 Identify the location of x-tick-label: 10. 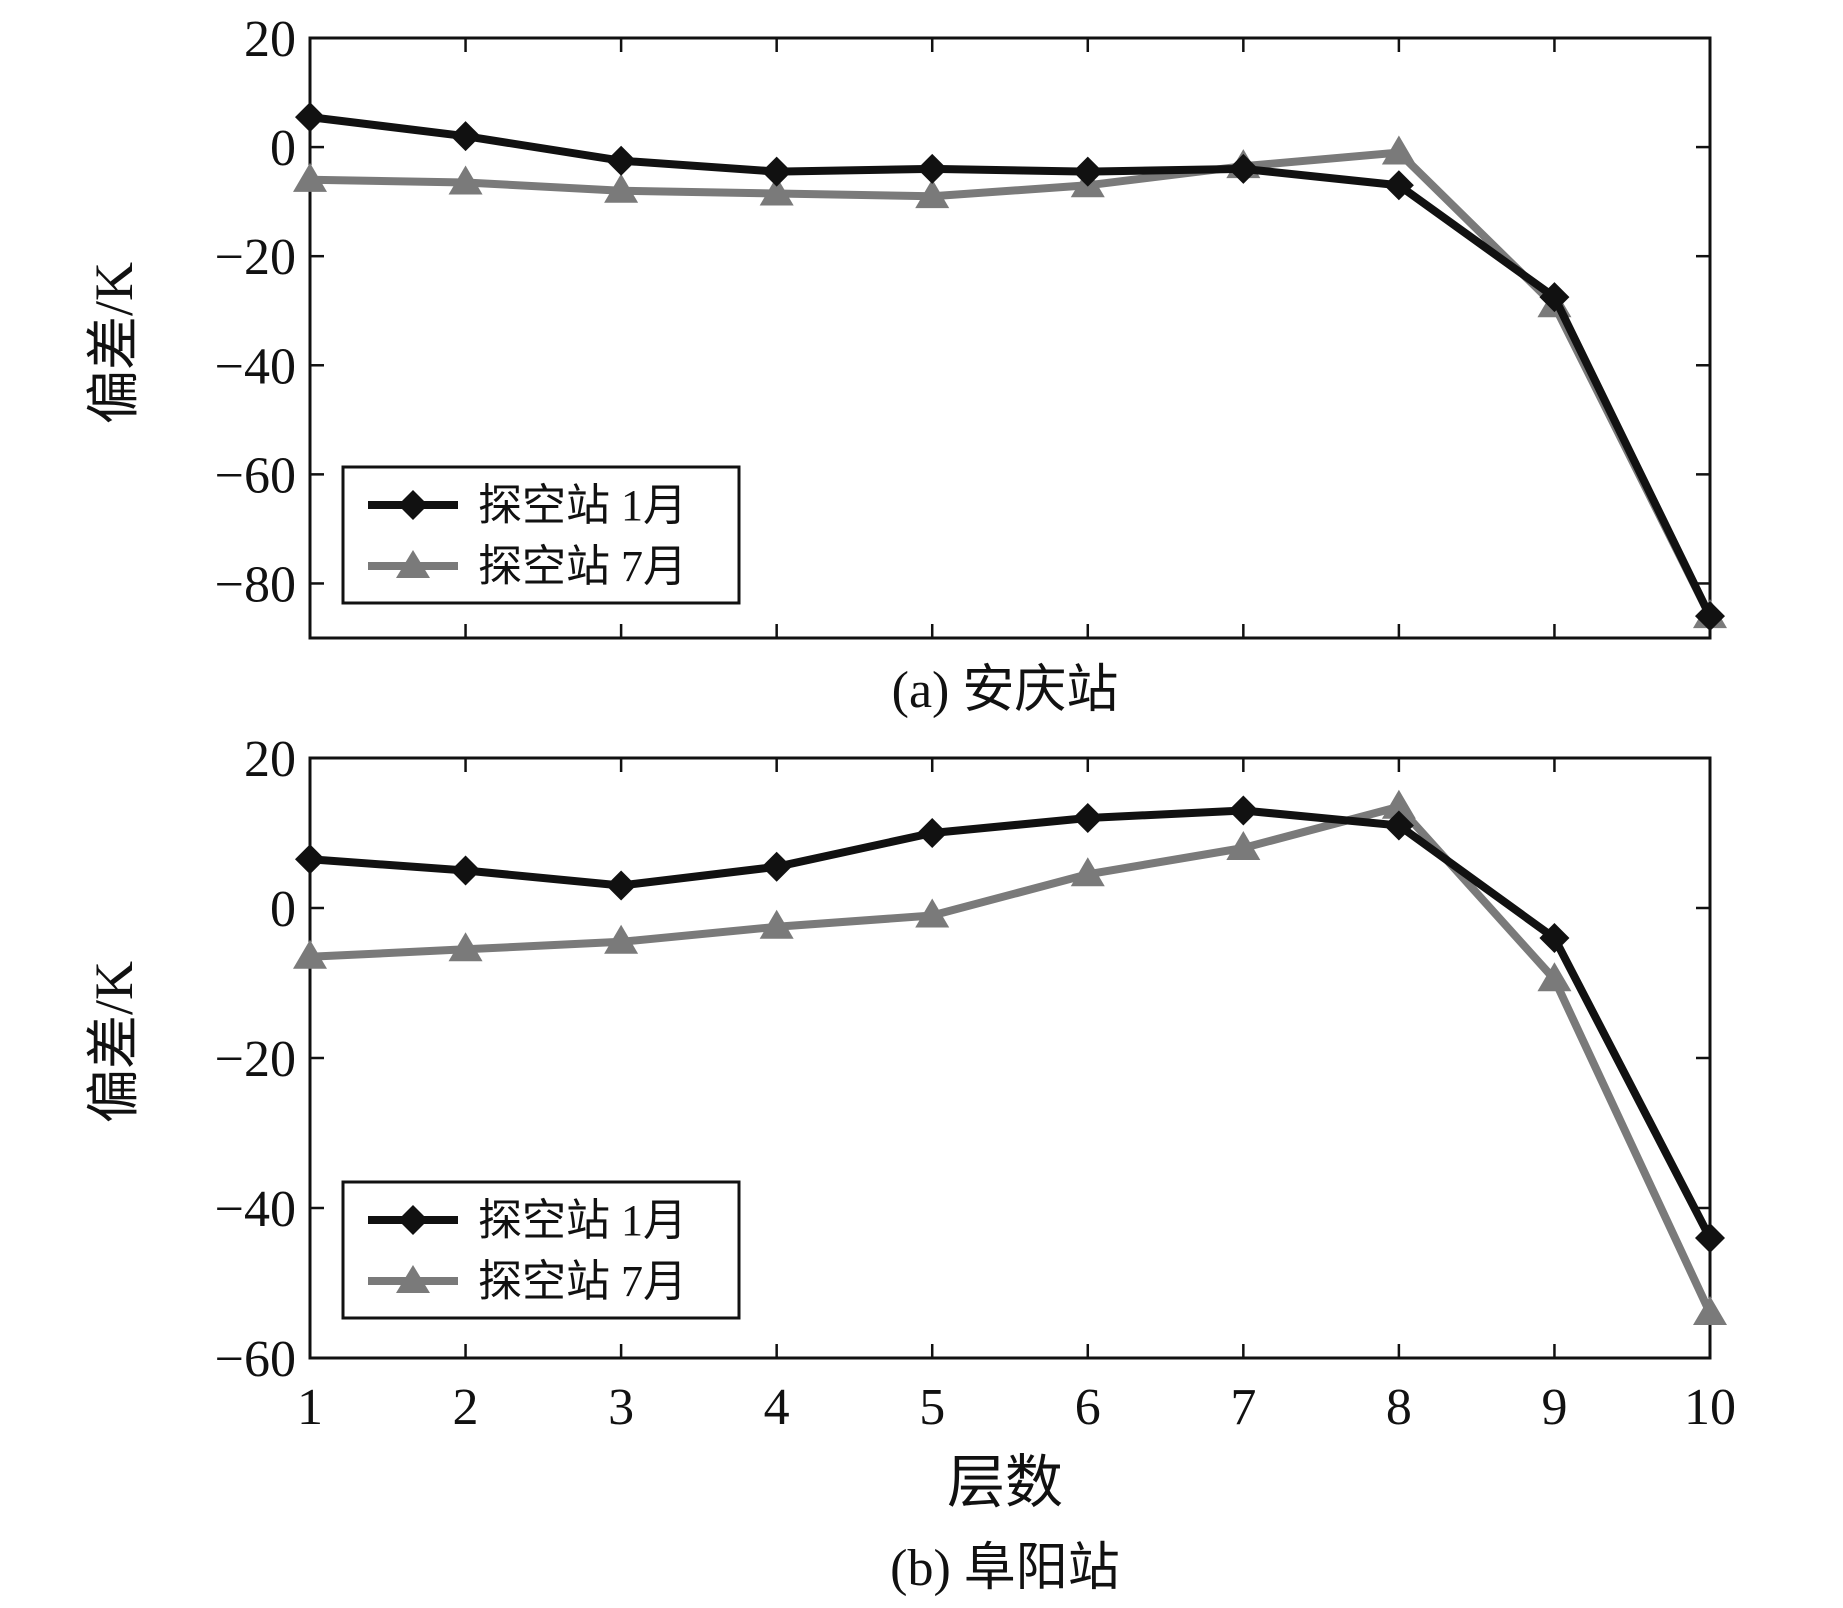
(1710, 1407).